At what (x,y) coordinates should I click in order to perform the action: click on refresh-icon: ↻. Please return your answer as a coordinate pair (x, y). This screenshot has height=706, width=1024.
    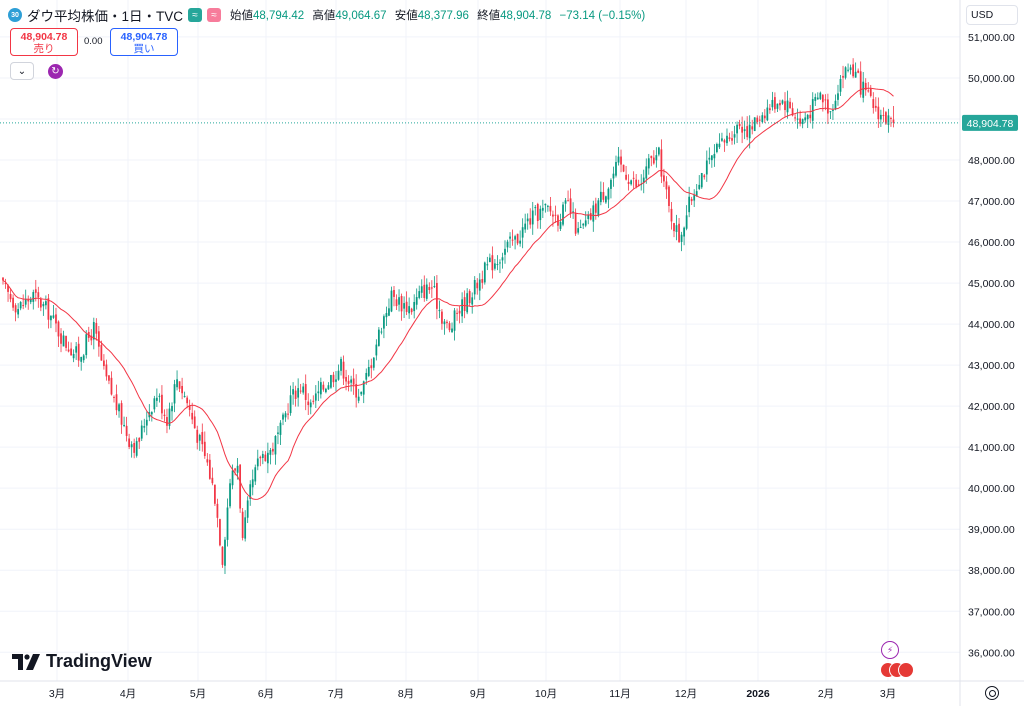
    Looking at the image, I should click on (55, 71).